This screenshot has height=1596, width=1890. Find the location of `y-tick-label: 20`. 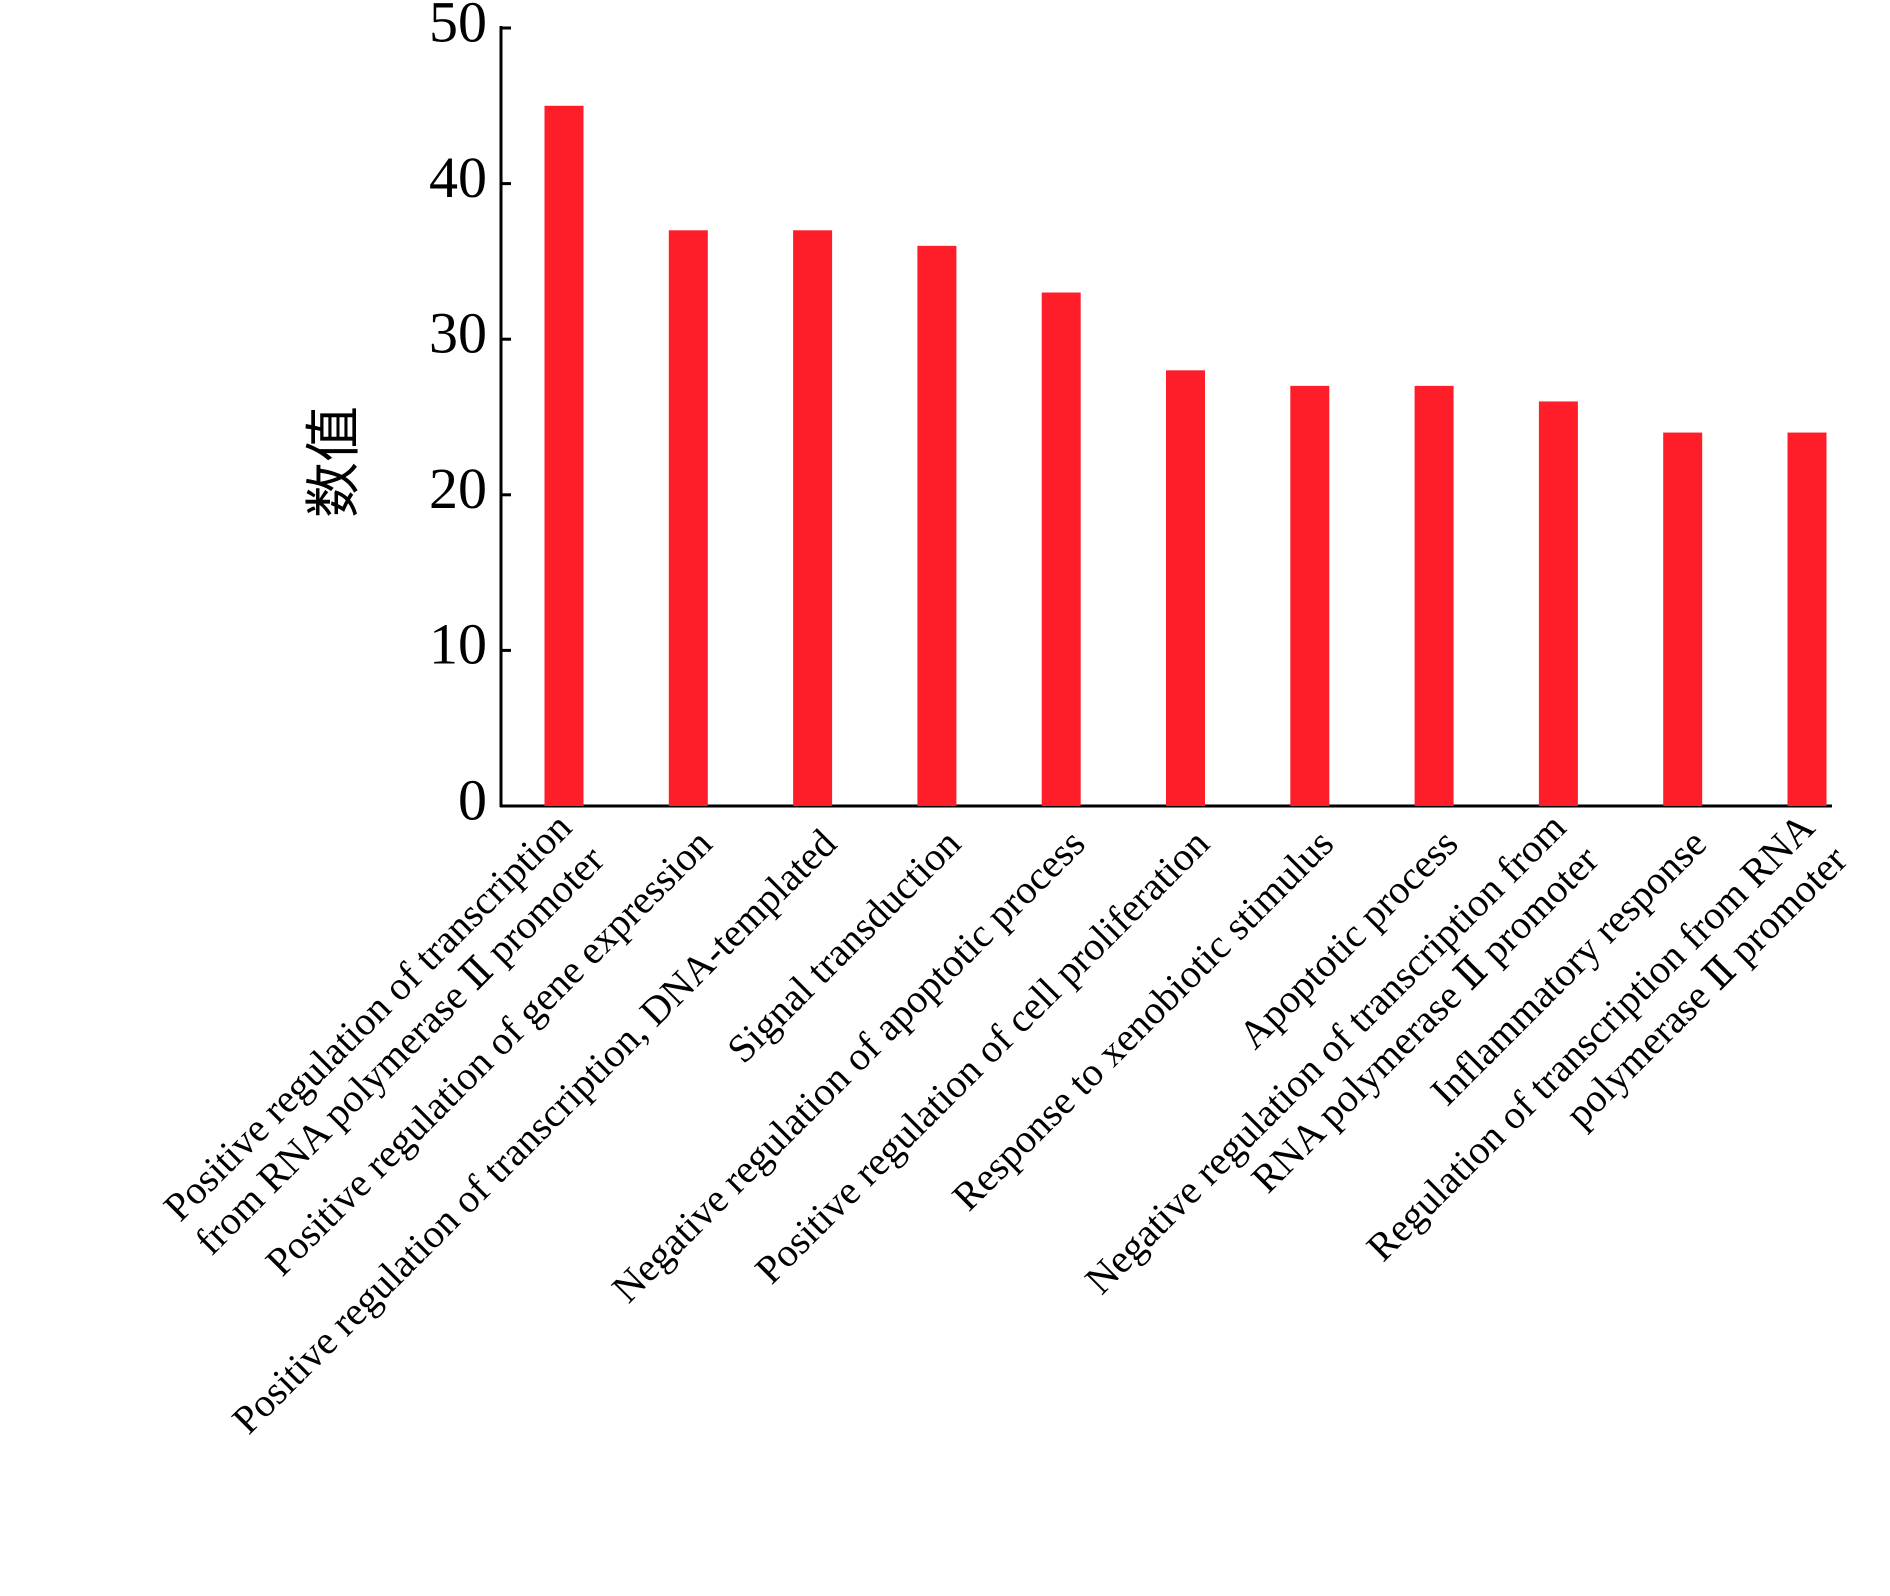

y-tick-label: 20 is located at coordinates (458, 488).